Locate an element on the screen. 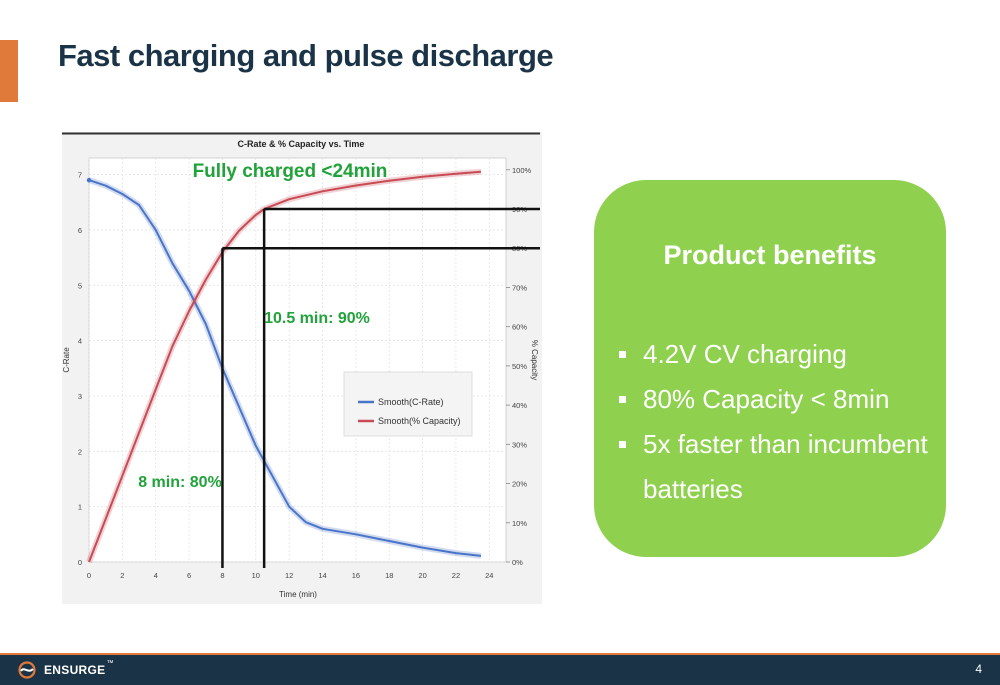 This screenshot has width=1000, height=685. benefit-text: 4.2V CV charging is located at coordinates (745, 354).